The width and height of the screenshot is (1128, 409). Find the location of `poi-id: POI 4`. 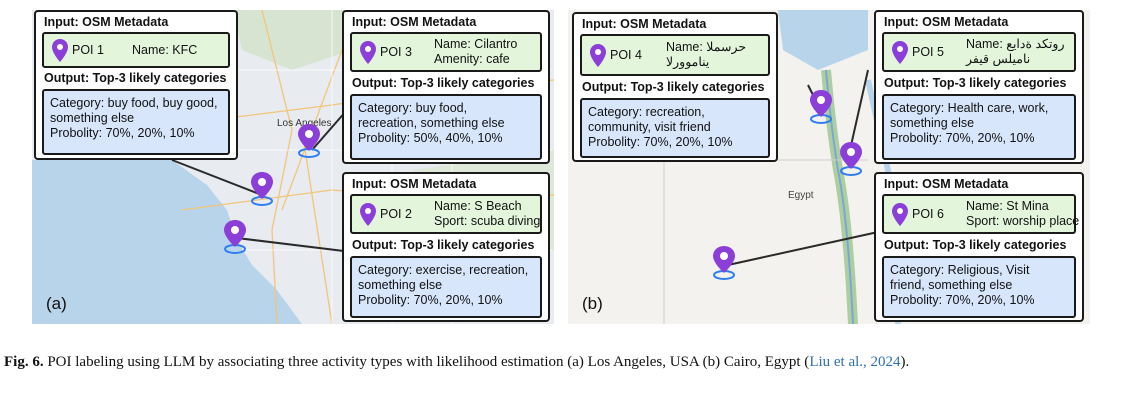

poi-id: POI 4 is located at coordinates (626, 55).